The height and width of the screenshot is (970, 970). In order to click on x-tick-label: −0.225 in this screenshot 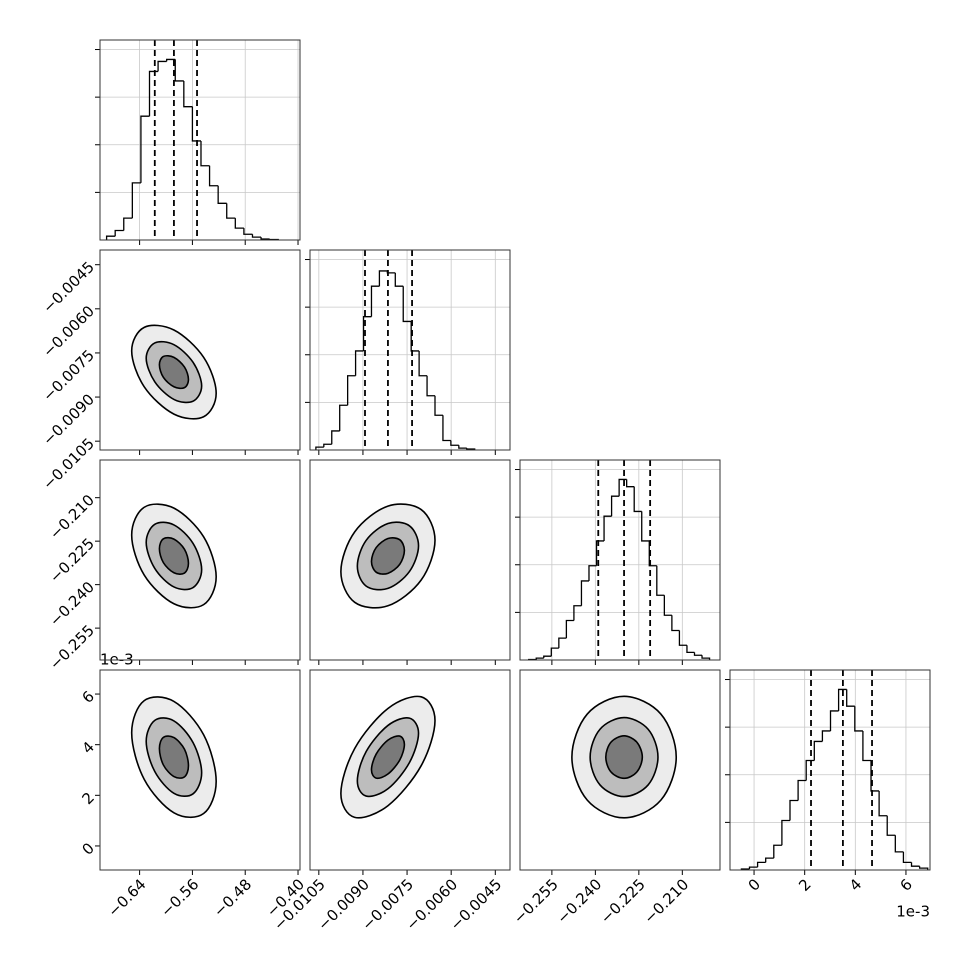, I will do `click(623, 901)`.